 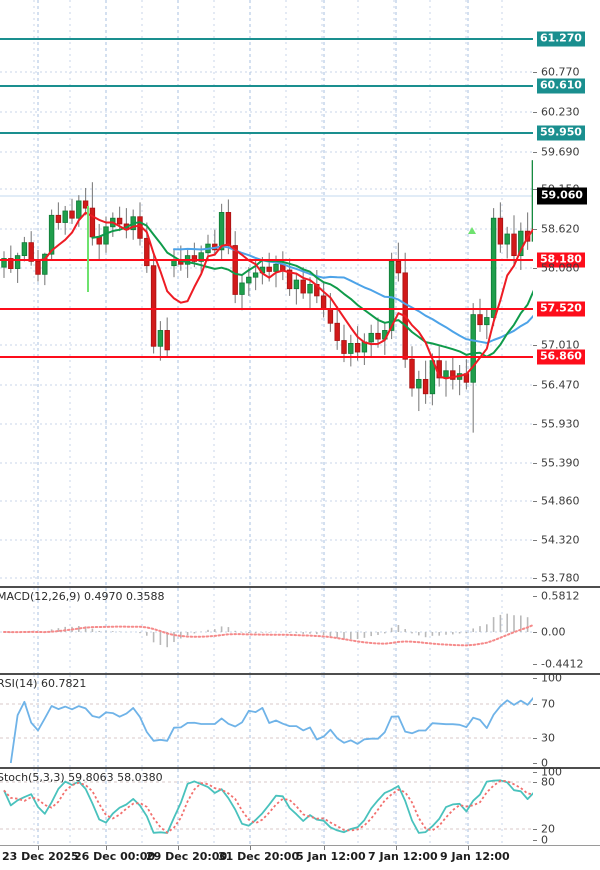 I want to click on price-axis-label: 58.620, so click(x=560, y=229).